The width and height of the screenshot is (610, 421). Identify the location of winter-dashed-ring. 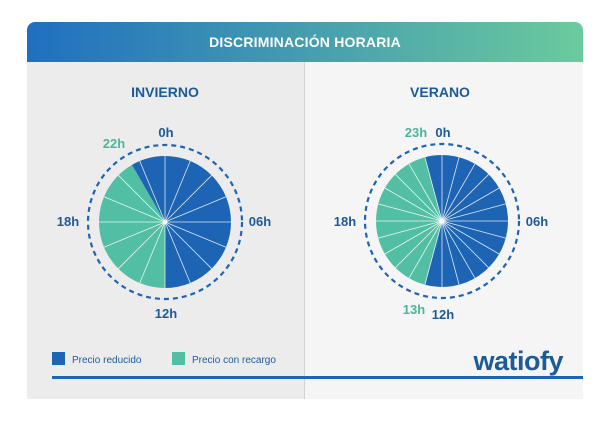
(165, 222).